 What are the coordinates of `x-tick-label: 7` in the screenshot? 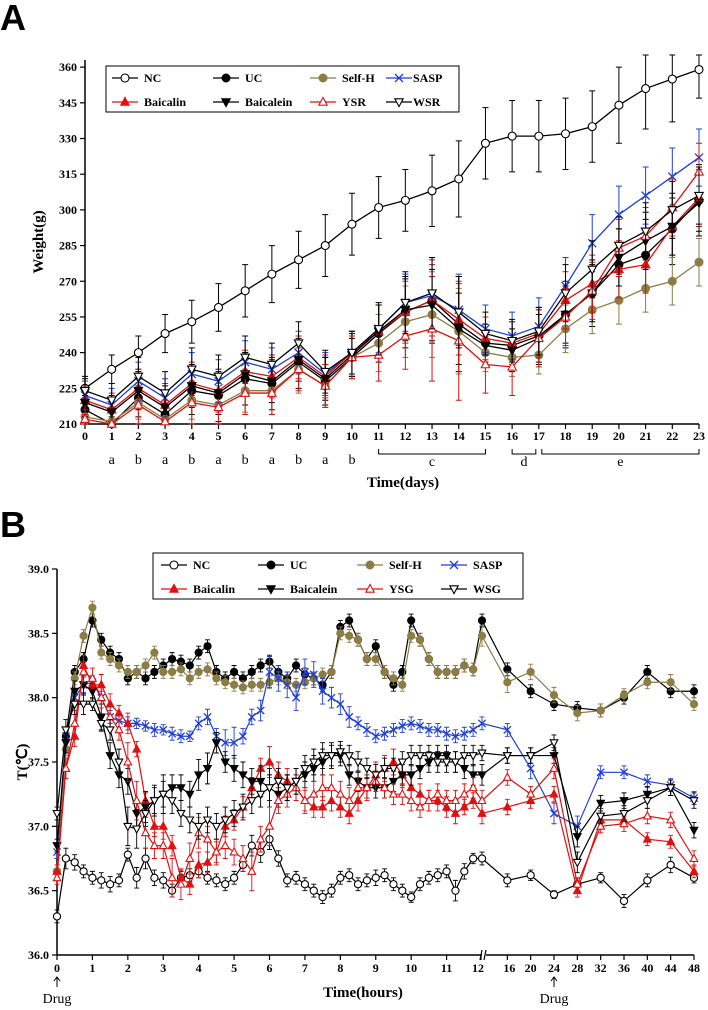 It's located at (272, 436).